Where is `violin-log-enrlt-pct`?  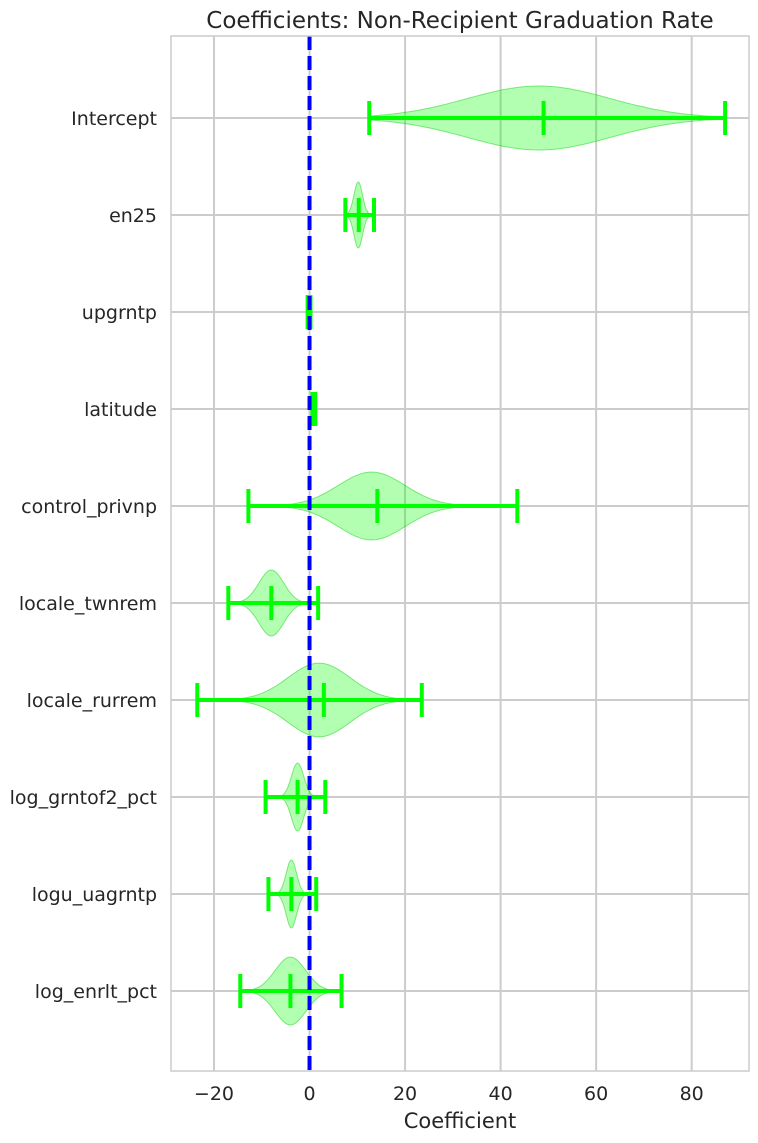
violin-log-enrlt-pct is located at coordinates (291, 991).